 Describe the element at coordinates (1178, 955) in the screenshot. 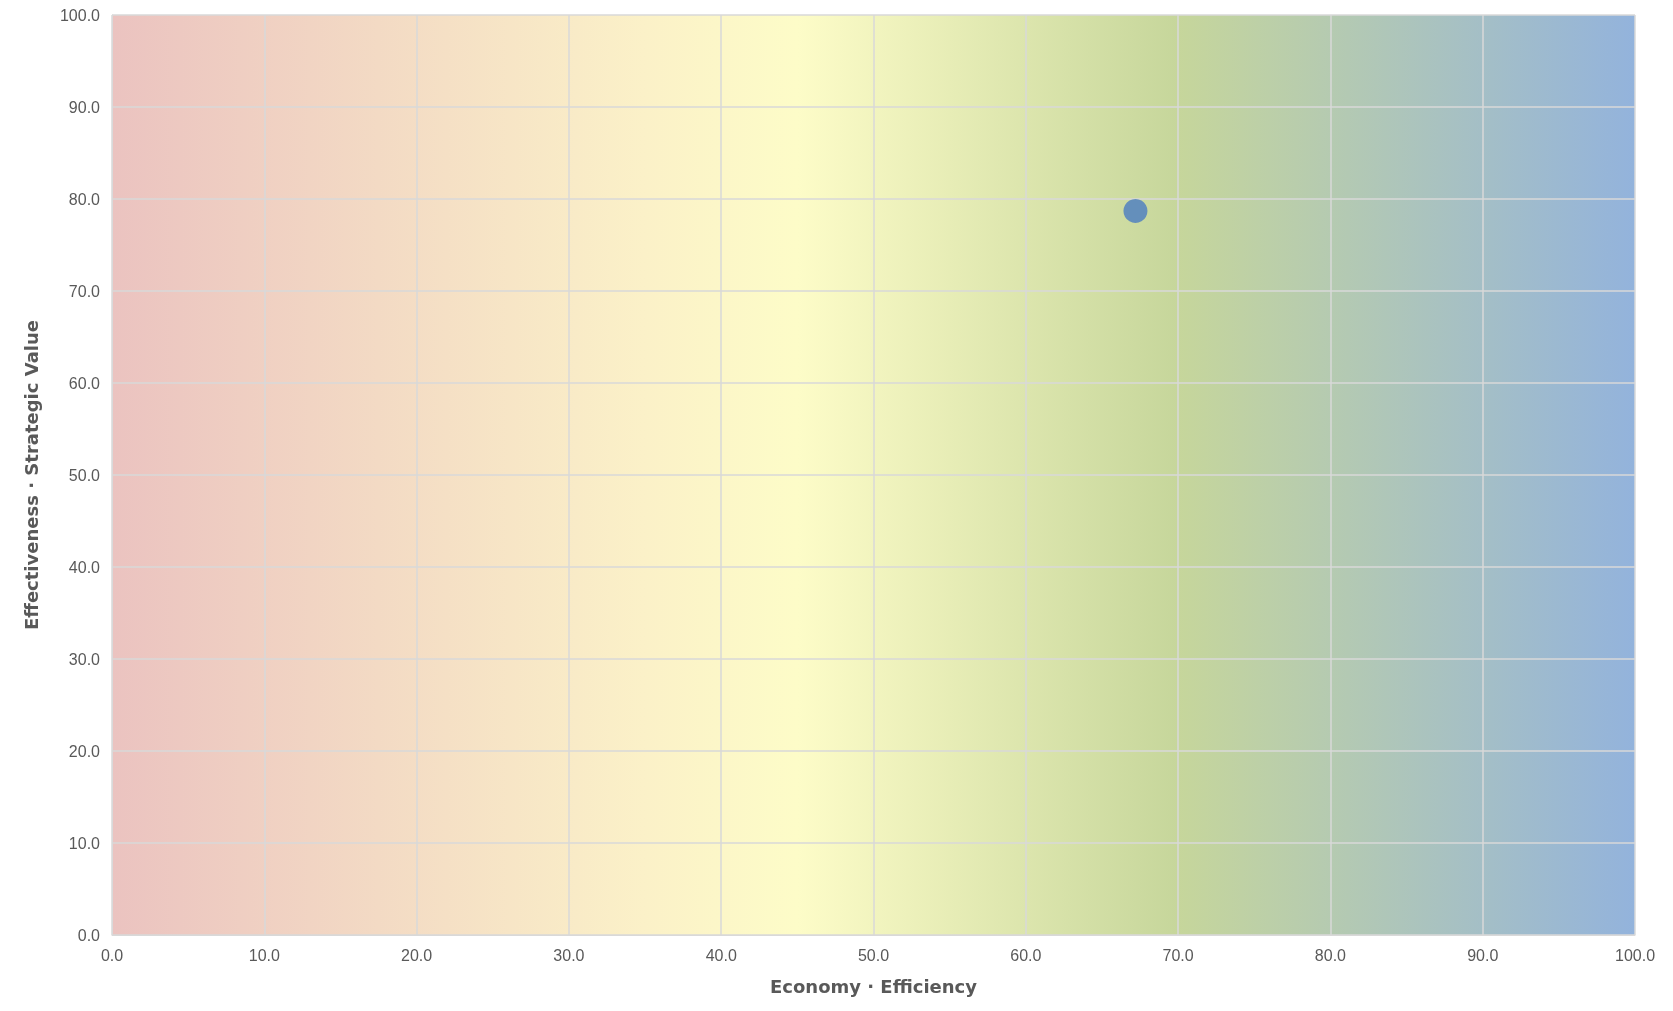

I see `x-tick-label: 70.0` at that location.